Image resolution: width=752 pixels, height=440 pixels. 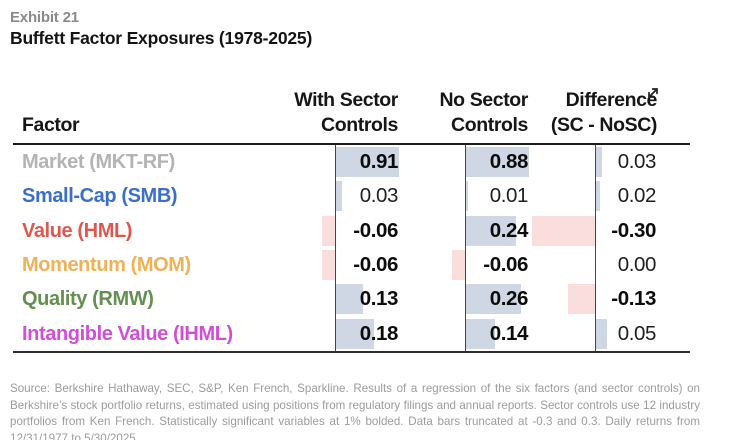 What do you see at coordinates (653, 93) in the screenshot?
I see `expand-icon` at bounding box center [653, 93].